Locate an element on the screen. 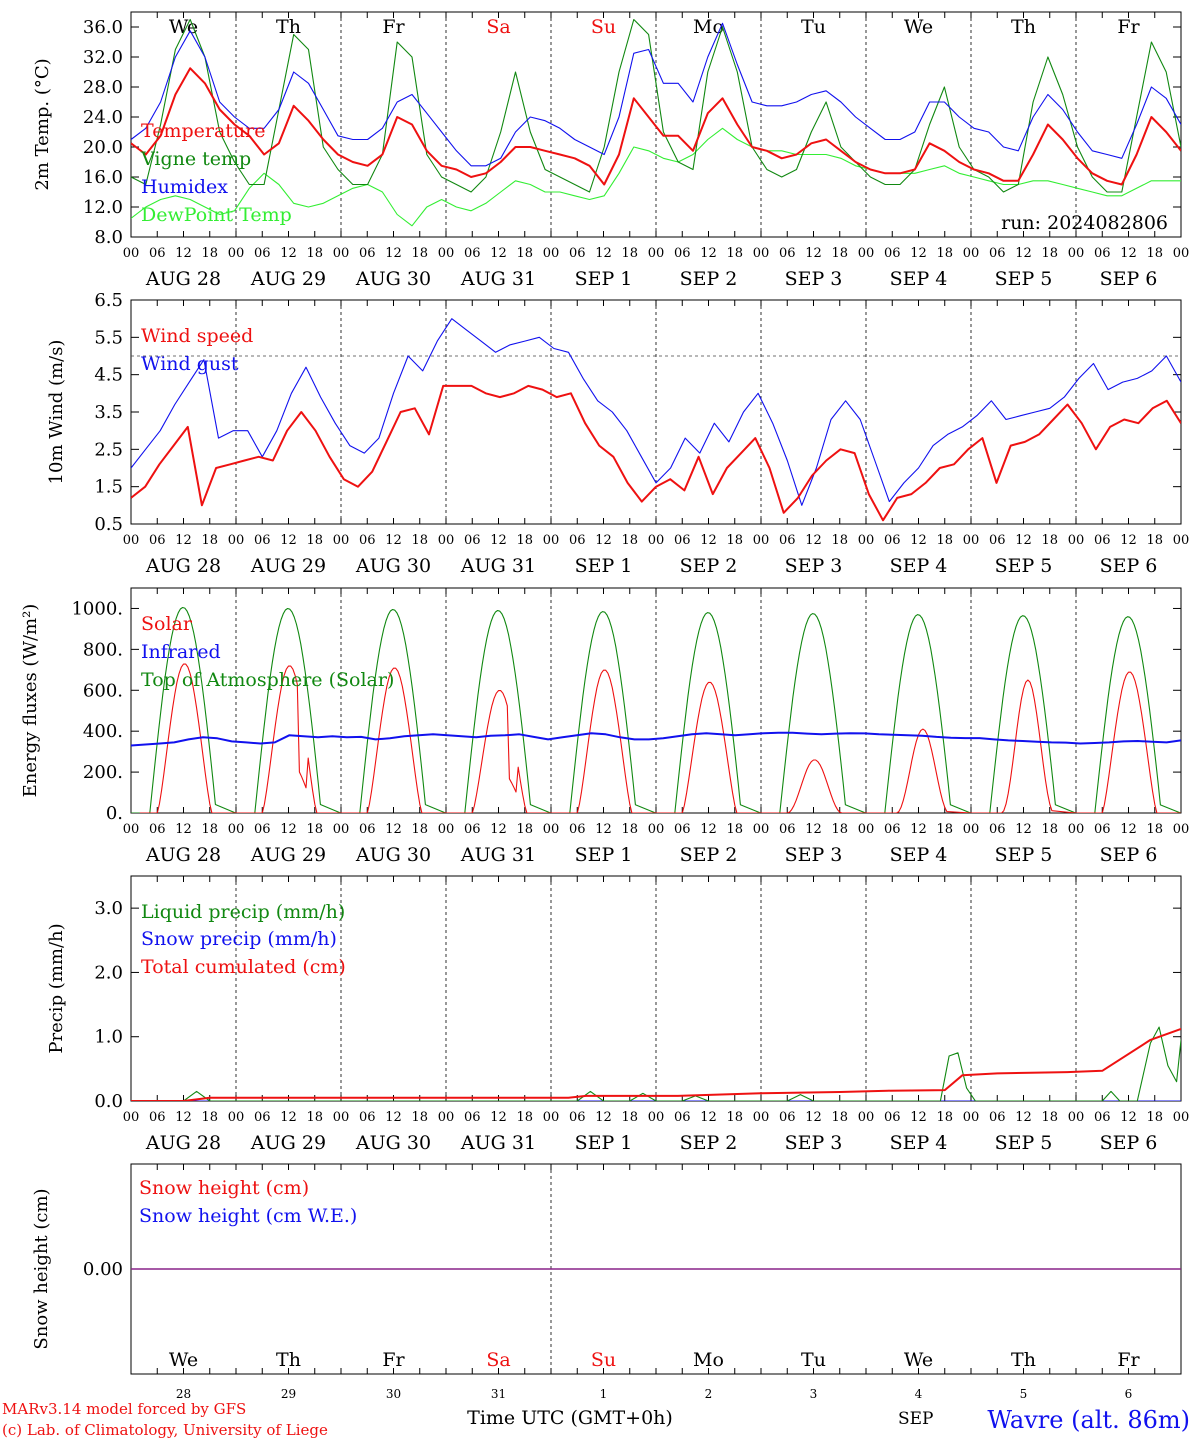 The width and height of the screenshot is (1194, 1440). day-number-label: 1 is located at coordinates (604, 1394).